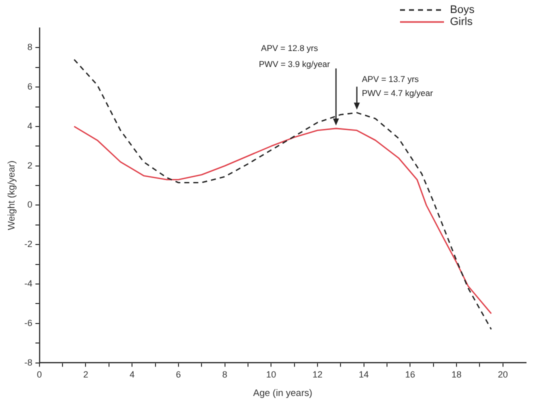 The width and height of the screenshot is (546, 405). Describe the element at coordinates (28, 244) in the screenshot. I see `y-tick-label: -2` at that location.